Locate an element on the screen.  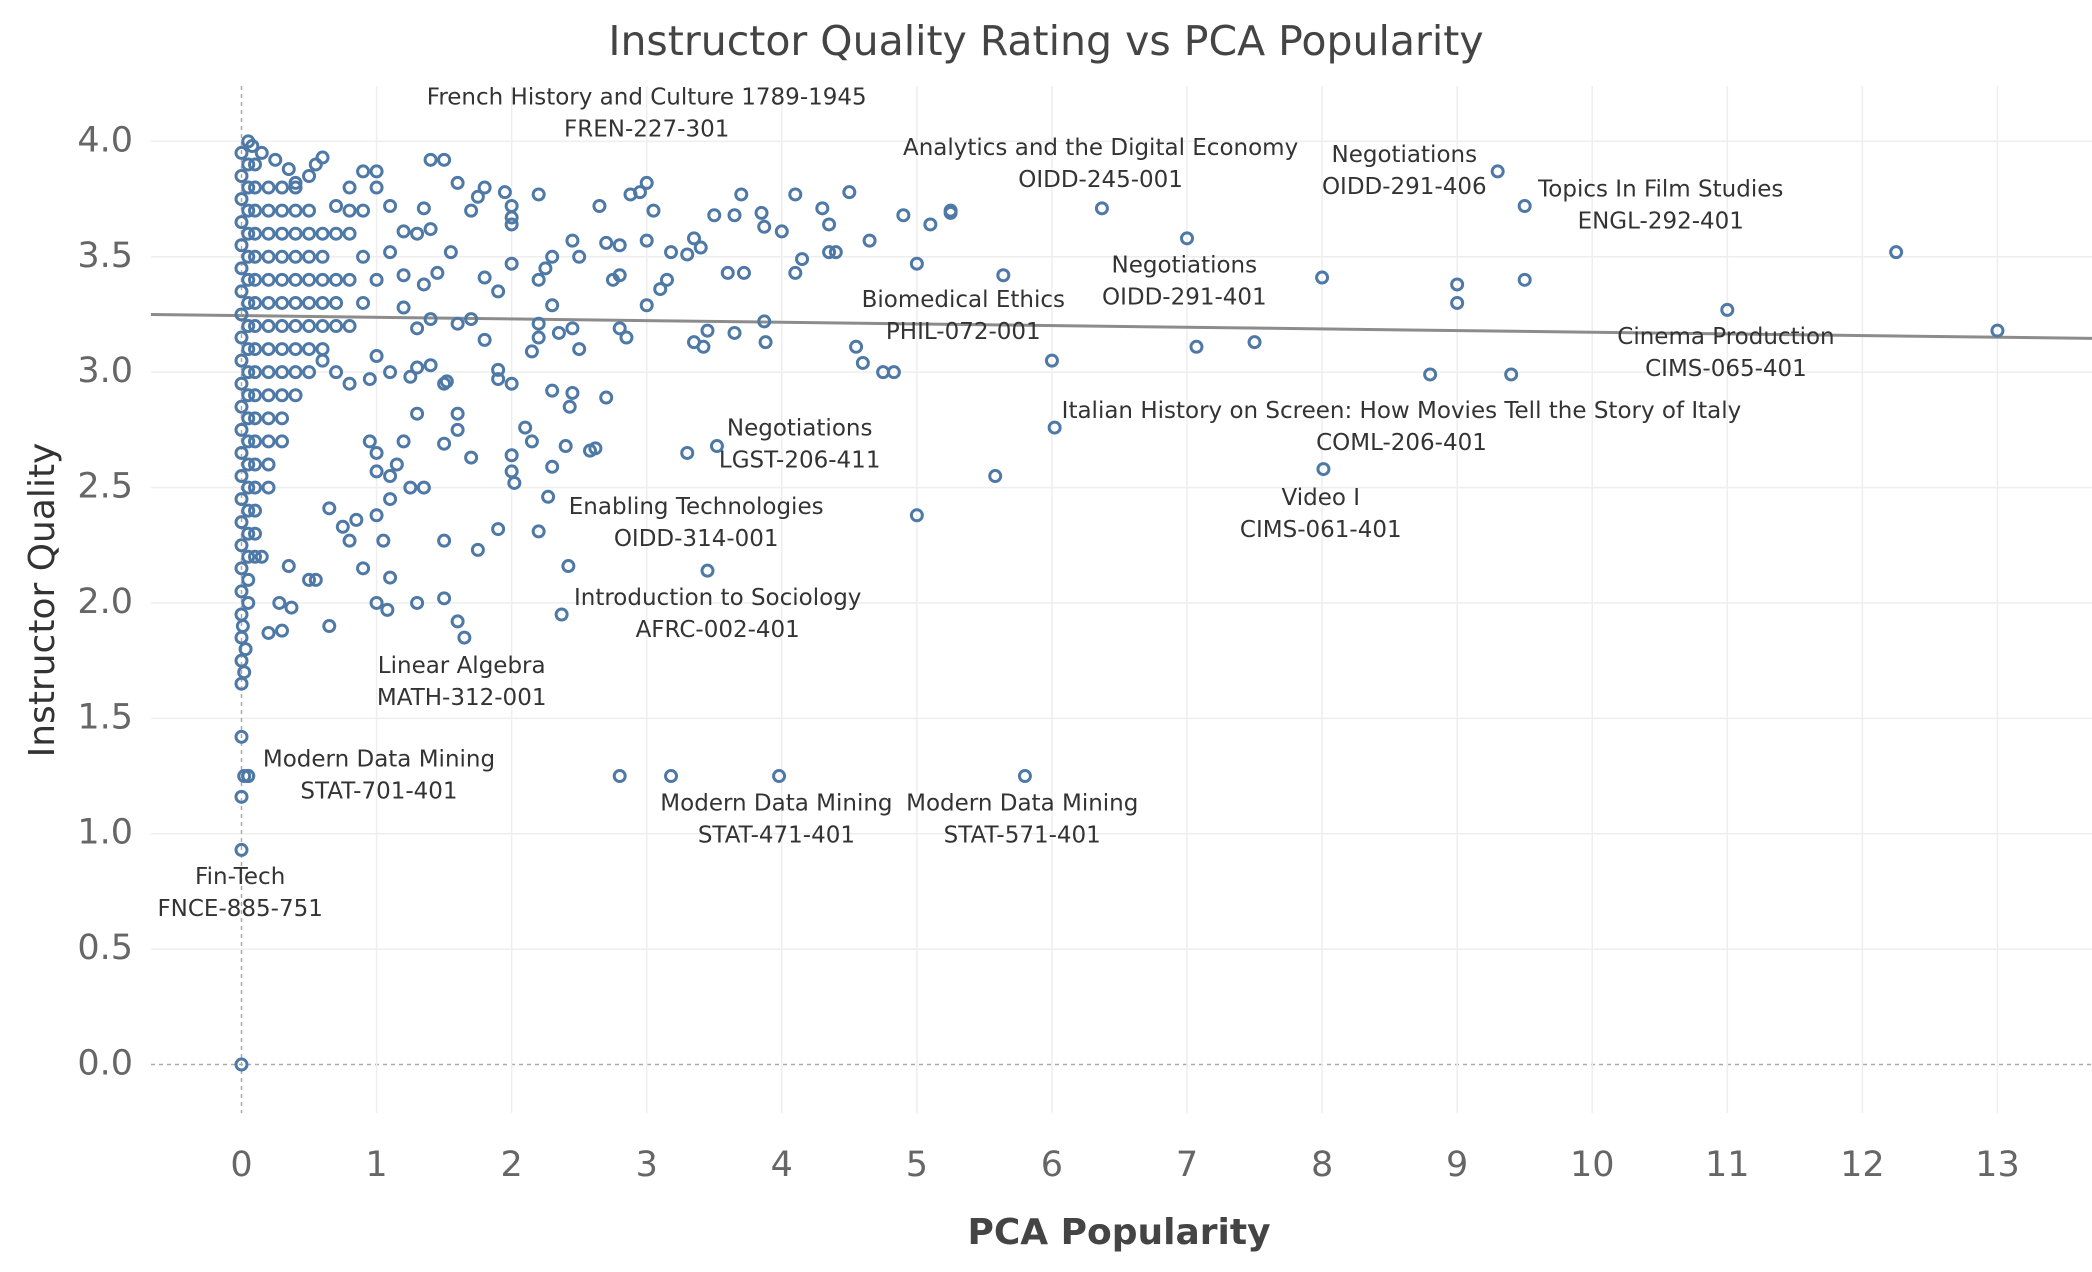
y-tick-label: 2.5 is located at coordinates (105, 487).